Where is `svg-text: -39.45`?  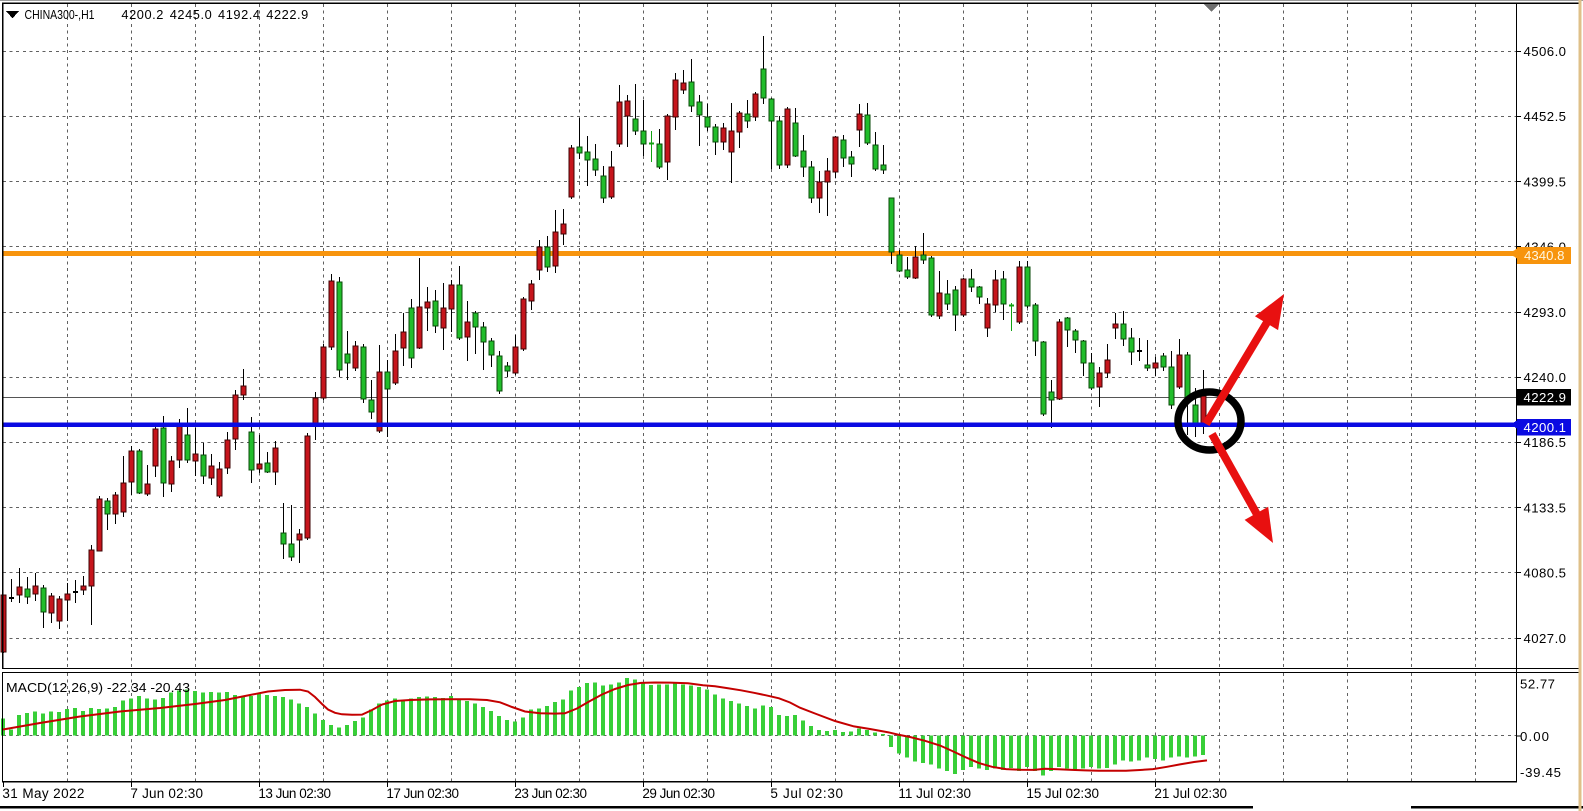 svg-text: -39.45 is located at coordinates (1540, 772).